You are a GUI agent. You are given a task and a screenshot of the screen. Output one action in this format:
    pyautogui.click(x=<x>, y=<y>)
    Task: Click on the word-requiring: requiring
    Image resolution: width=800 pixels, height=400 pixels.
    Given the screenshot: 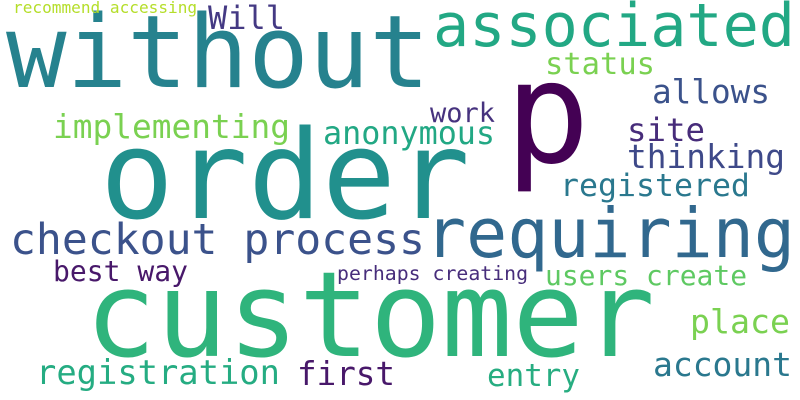 What is the action you would take?
    pyautogui.click(x=610, y=235)
    